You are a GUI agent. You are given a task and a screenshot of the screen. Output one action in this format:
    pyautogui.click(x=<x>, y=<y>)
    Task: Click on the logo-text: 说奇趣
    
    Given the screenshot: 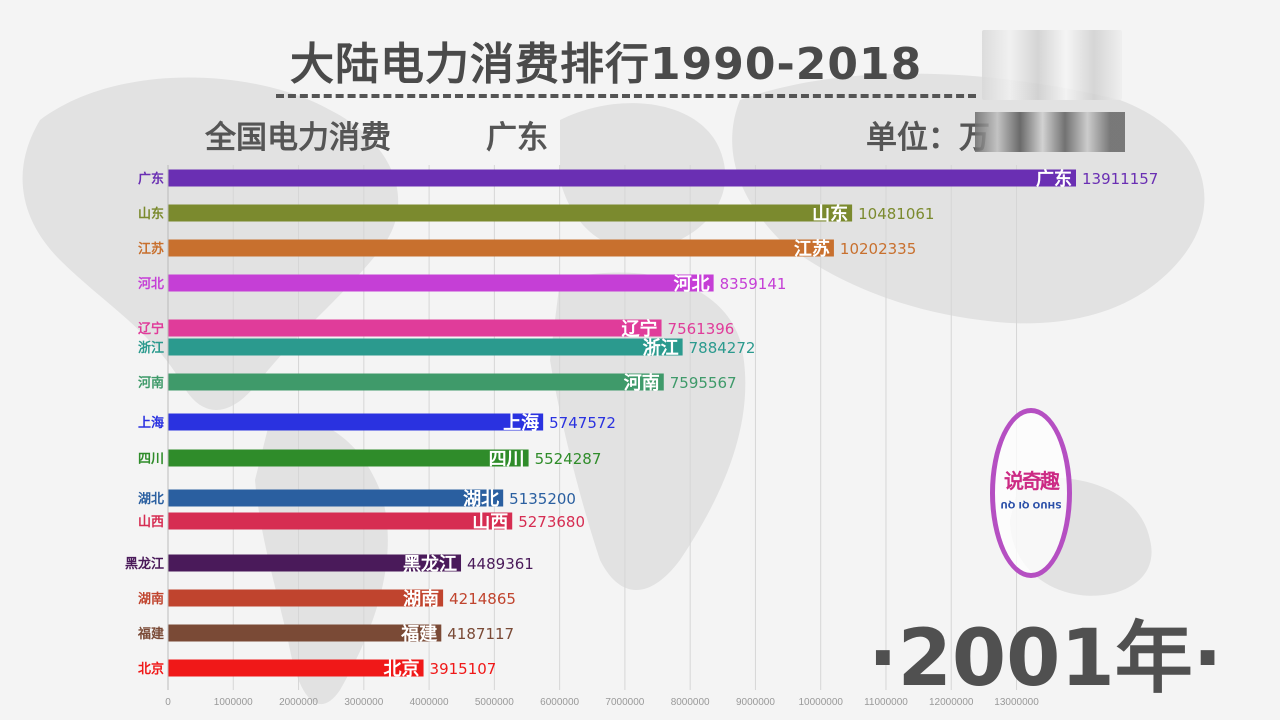 What is the action you would take?
    pyautogui.click(x=1032, y=481)
    